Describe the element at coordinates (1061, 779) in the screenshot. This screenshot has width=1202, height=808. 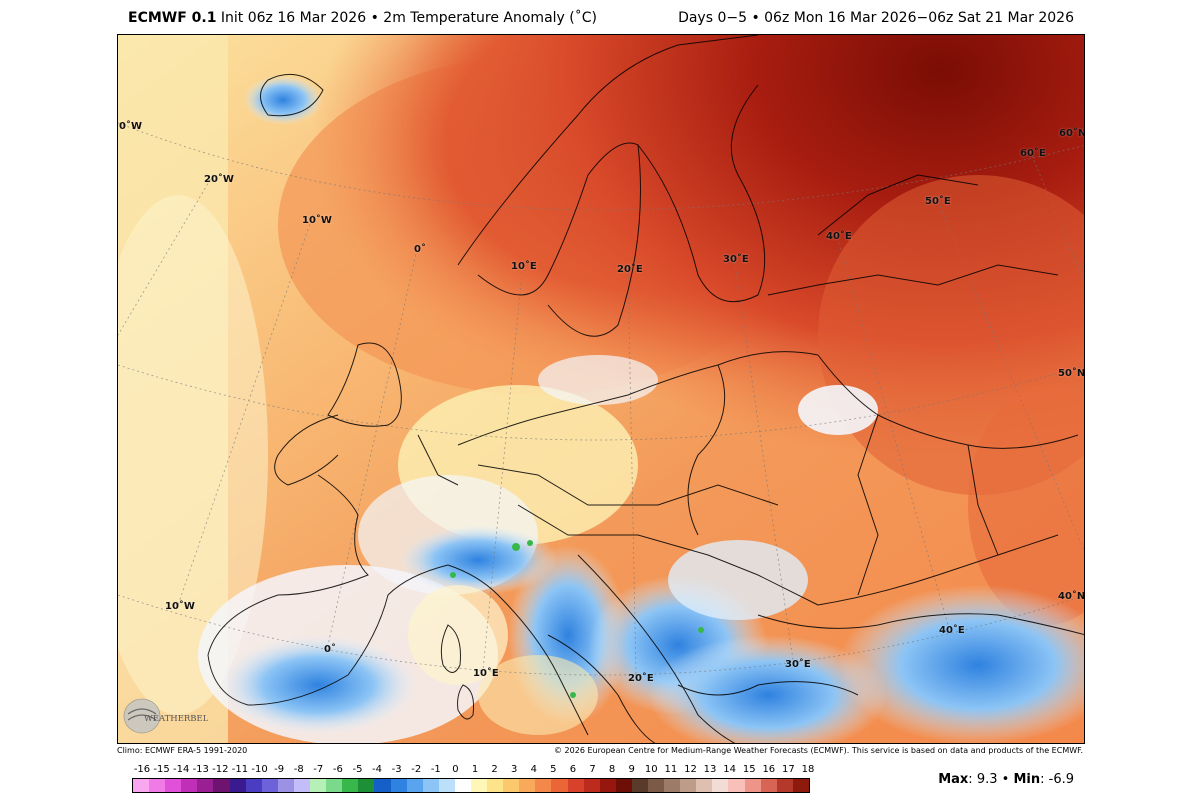
I see `min-value: -6.9` at that location.